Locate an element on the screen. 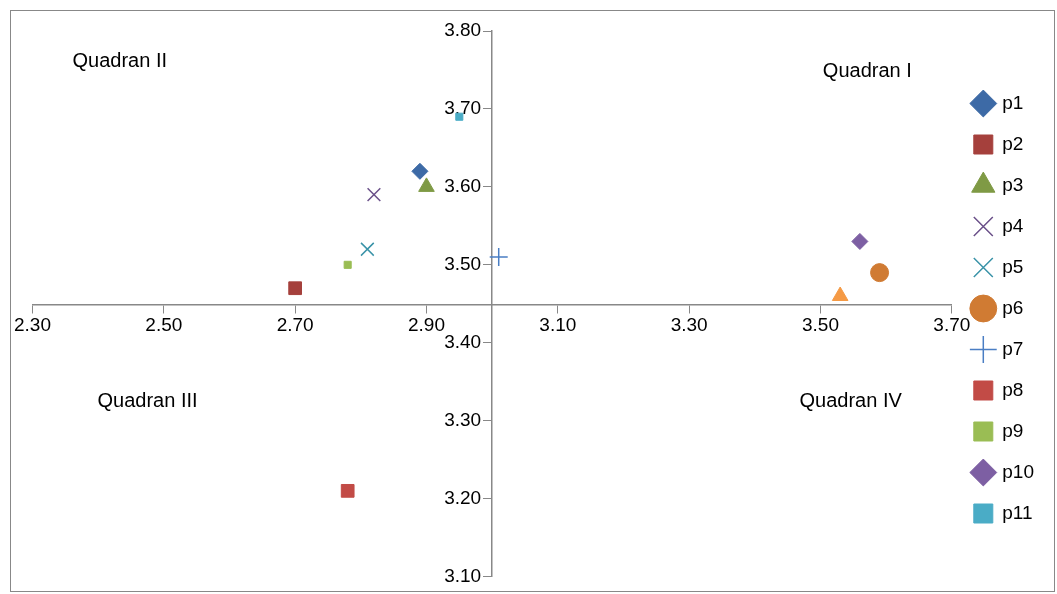 Image resolution: width=1057 pixels, height=594 pixels. x-tick-label: 2.70 is located at coordinates (295, 325).